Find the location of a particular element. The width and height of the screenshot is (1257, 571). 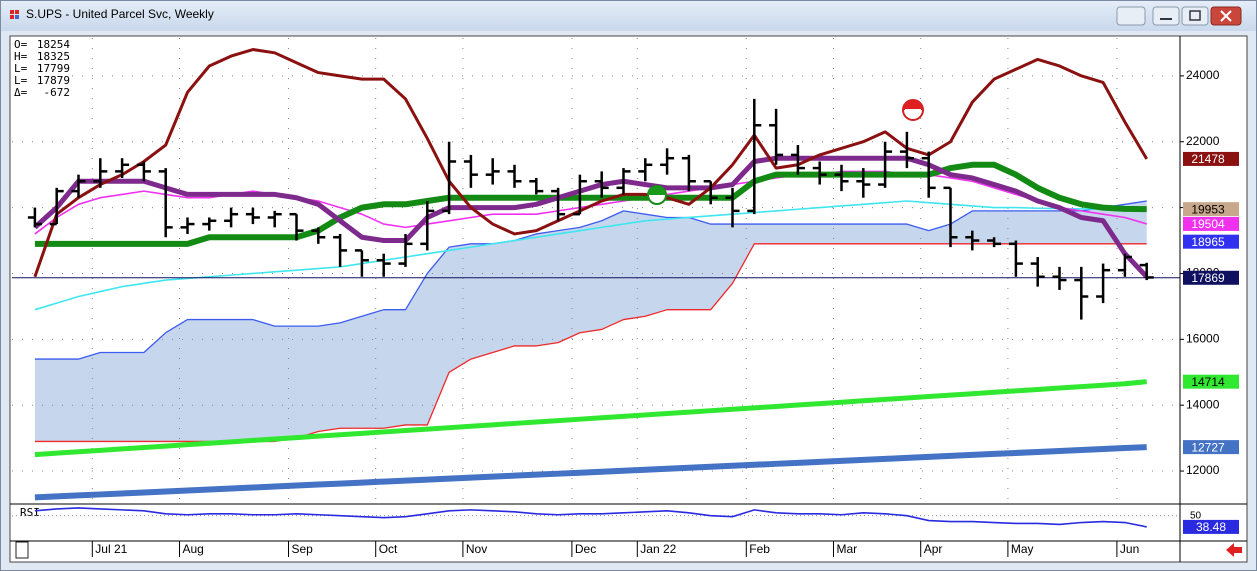

maximize-button is located at coordinates (1195, 16).